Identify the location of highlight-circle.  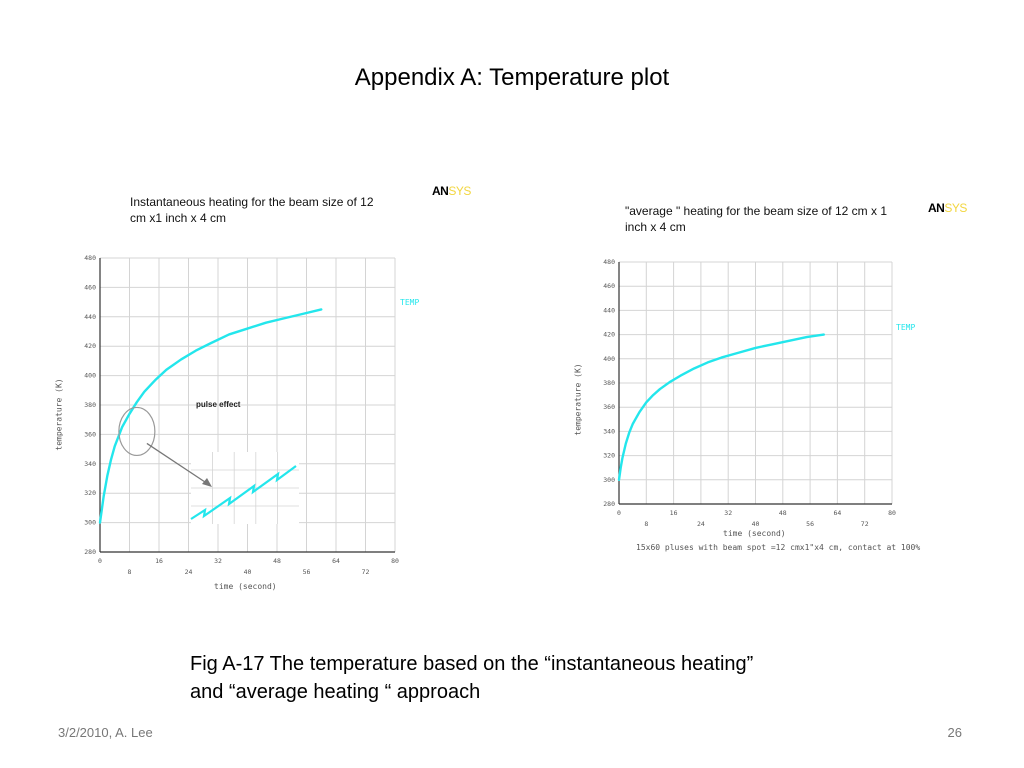
(137, 431).